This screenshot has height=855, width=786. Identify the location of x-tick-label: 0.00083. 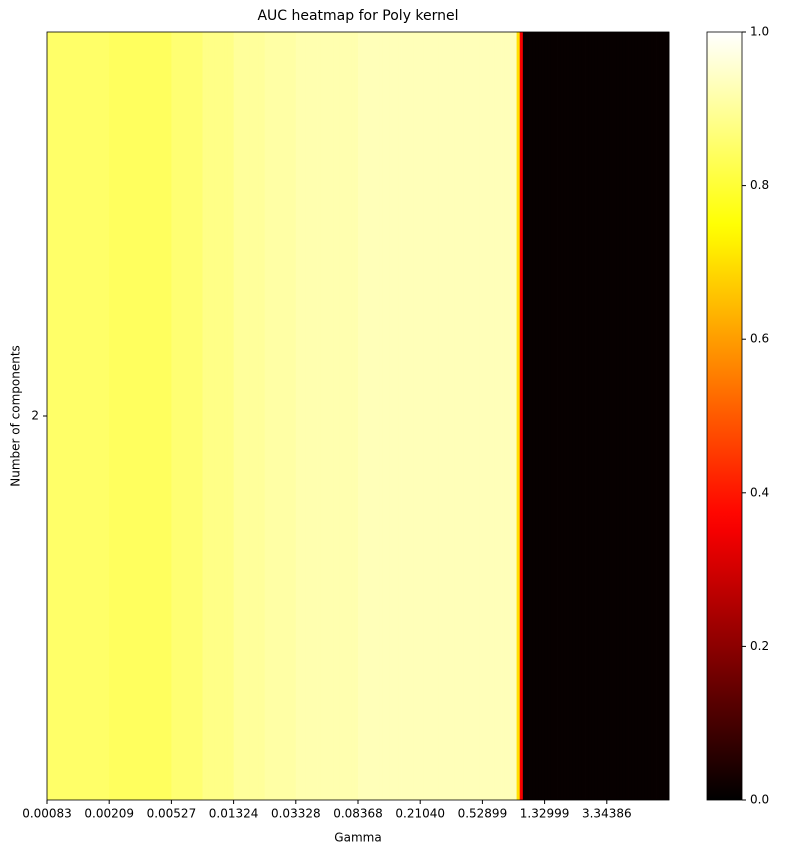
(47, 814).